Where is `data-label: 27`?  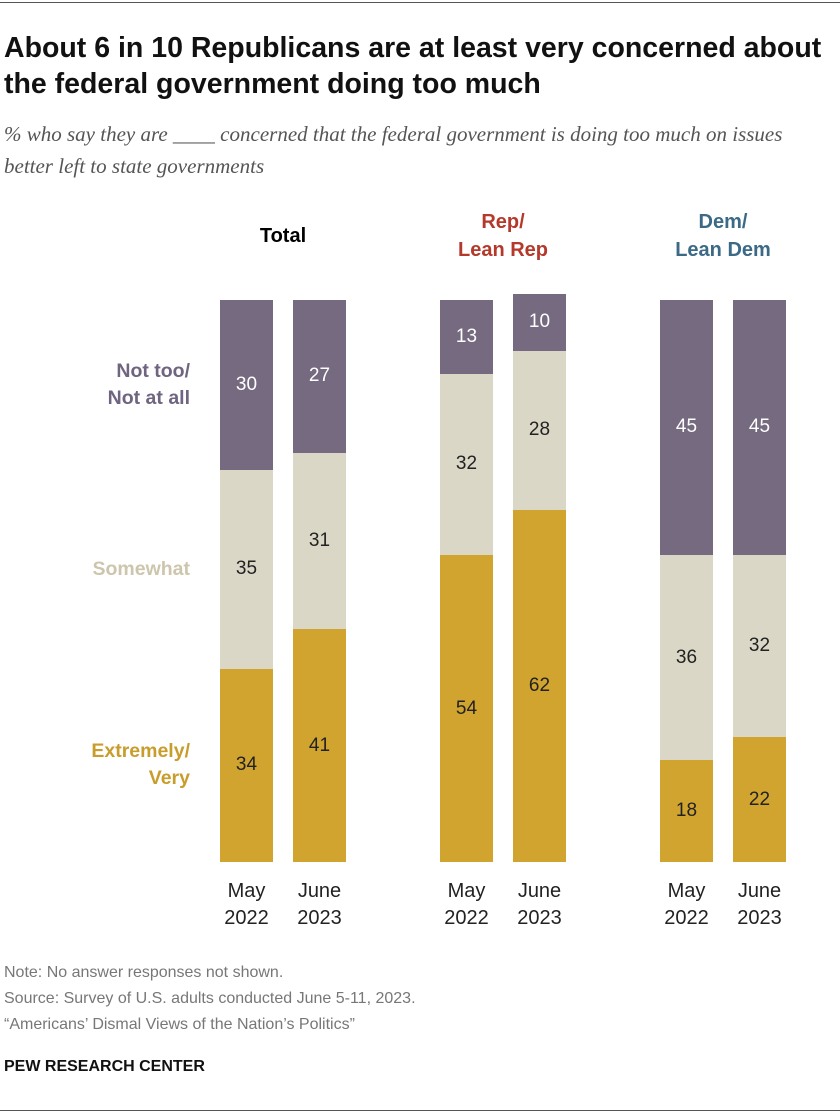 data-label: 27 is located at coordinates (319, 376).